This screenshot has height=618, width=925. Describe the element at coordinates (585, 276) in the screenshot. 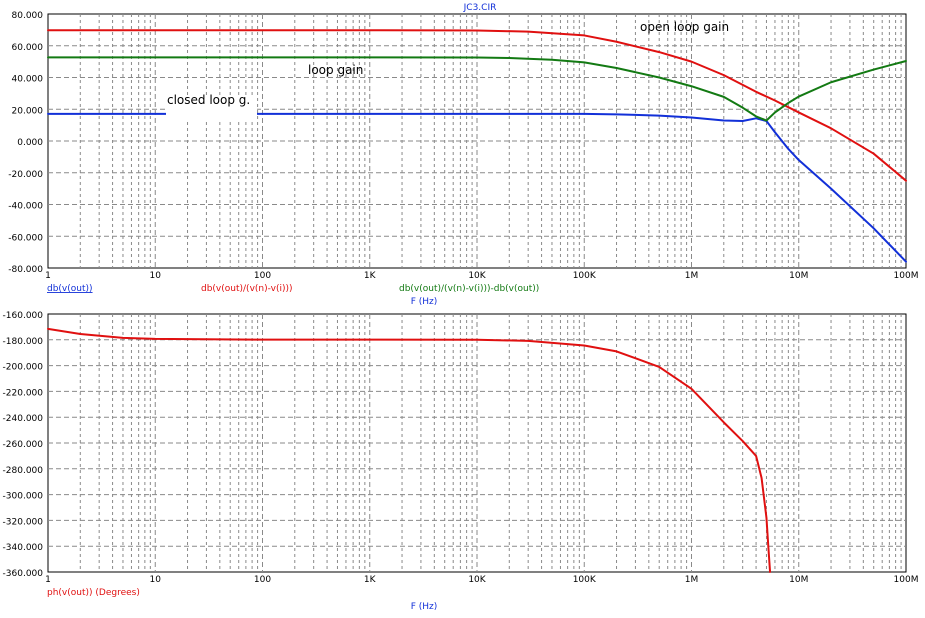

I see `gain-x-tick-label: 100K` at that location.